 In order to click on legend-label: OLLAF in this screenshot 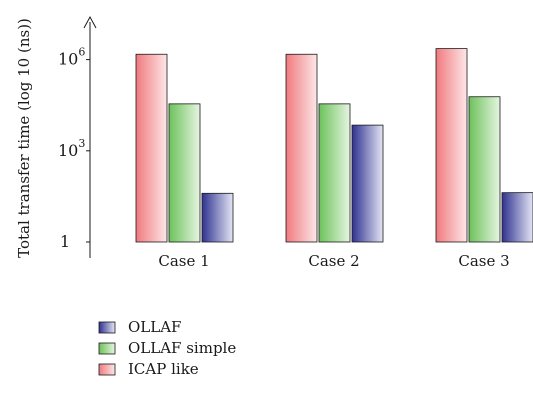, I will do `click(154, 327)`.